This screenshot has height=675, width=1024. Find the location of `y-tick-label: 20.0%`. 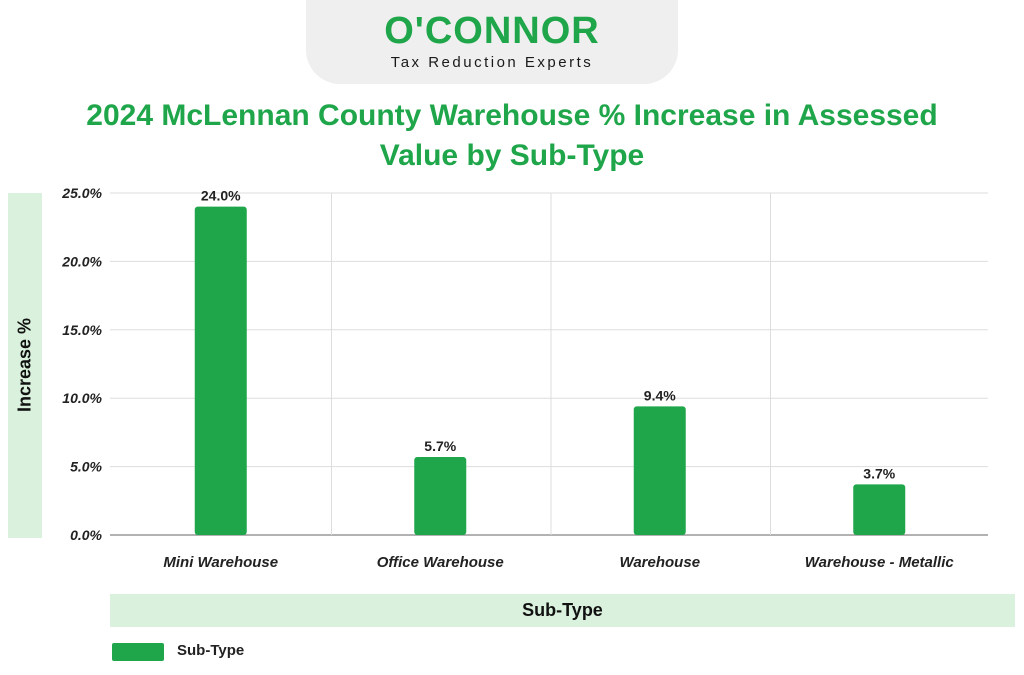

y-tick-label: 20.0% is located at coordinates (81, 261).